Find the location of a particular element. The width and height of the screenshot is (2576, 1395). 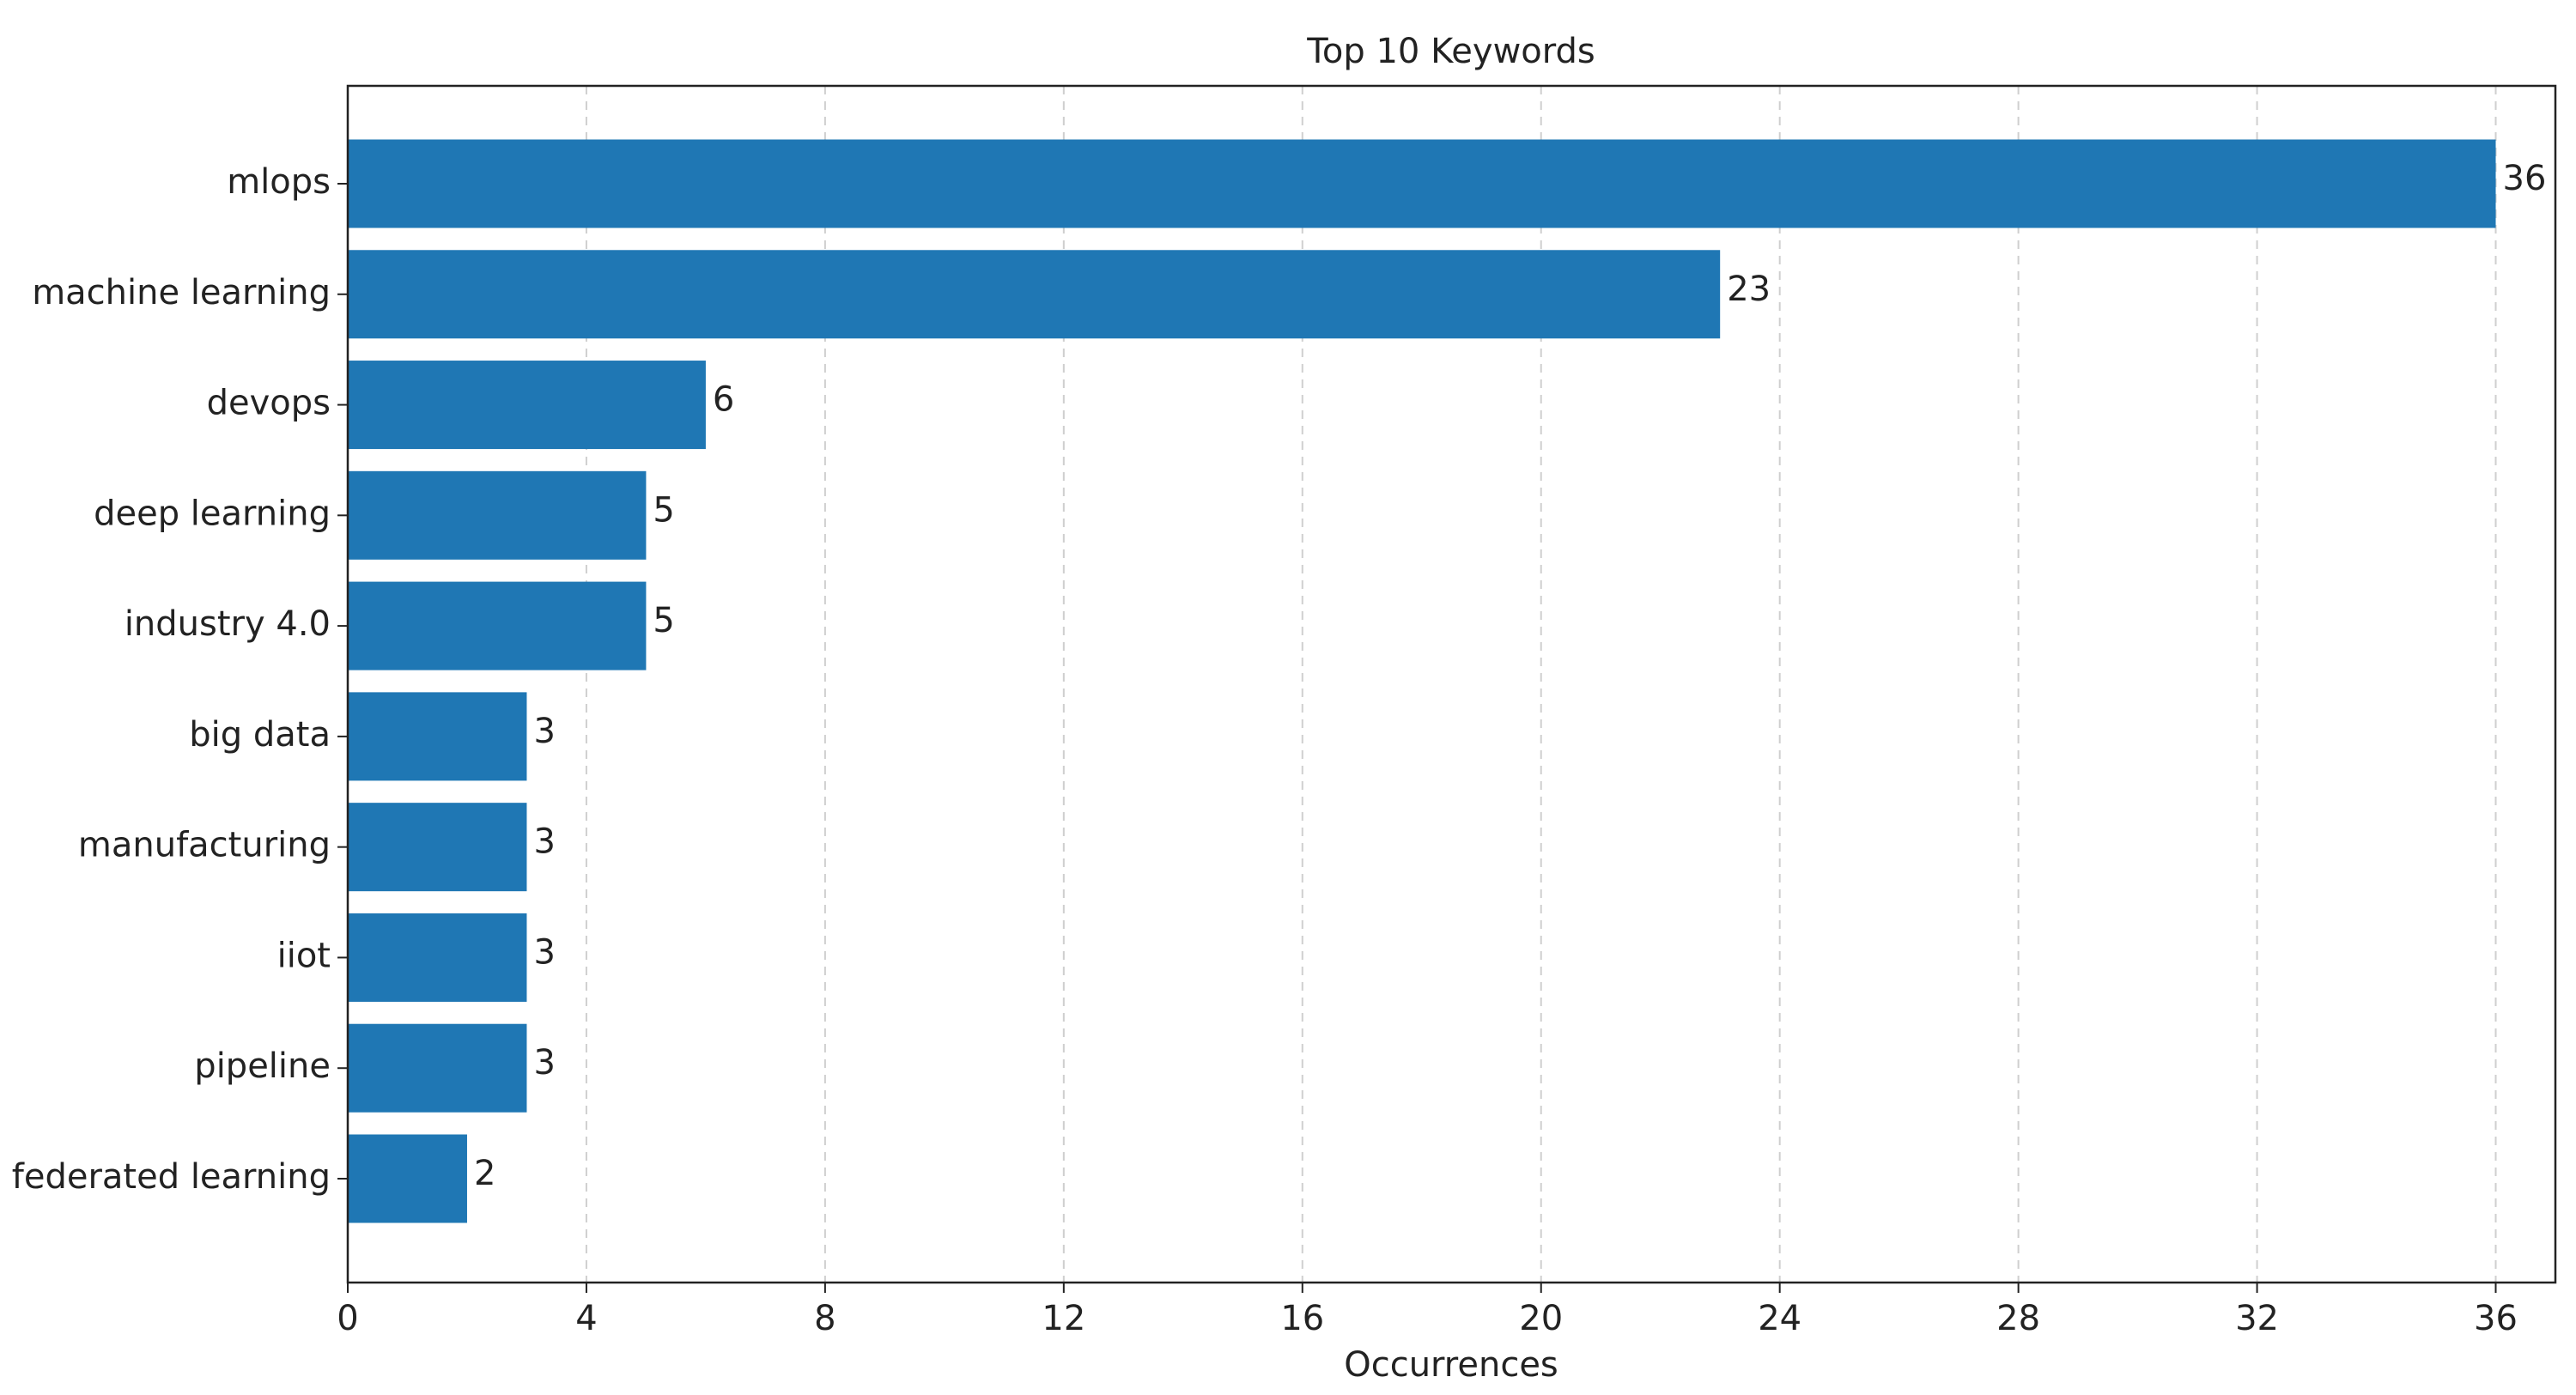

x-tick-label: 20 is located at coordinates (1541, 1319).